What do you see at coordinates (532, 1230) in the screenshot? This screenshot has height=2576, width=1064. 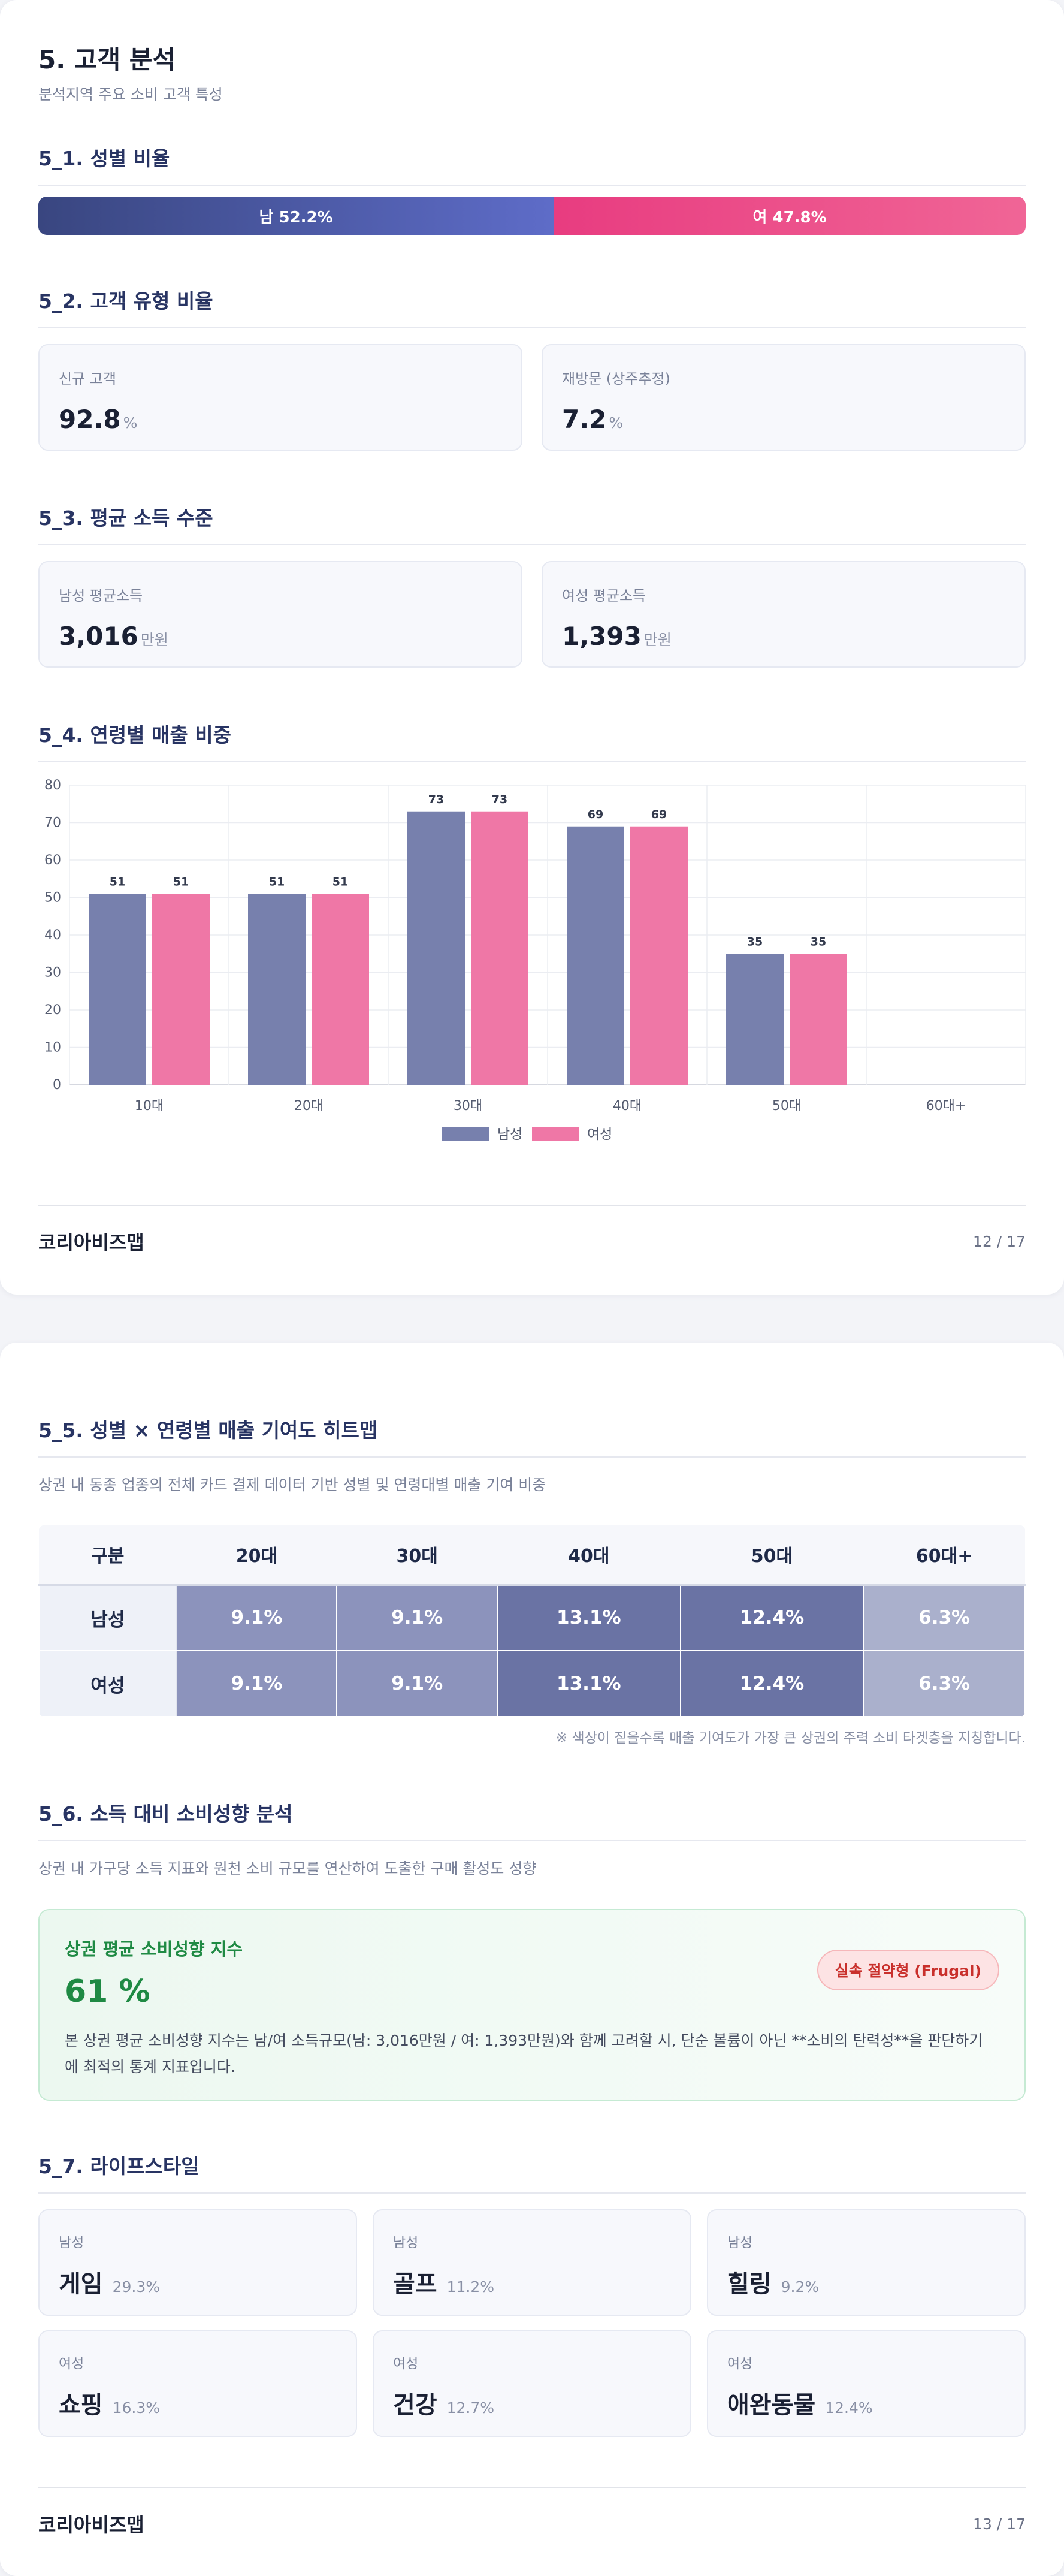 I see `page-footer: 코리아비즈맵 12 / 17` at bounding box center [532, 1230].